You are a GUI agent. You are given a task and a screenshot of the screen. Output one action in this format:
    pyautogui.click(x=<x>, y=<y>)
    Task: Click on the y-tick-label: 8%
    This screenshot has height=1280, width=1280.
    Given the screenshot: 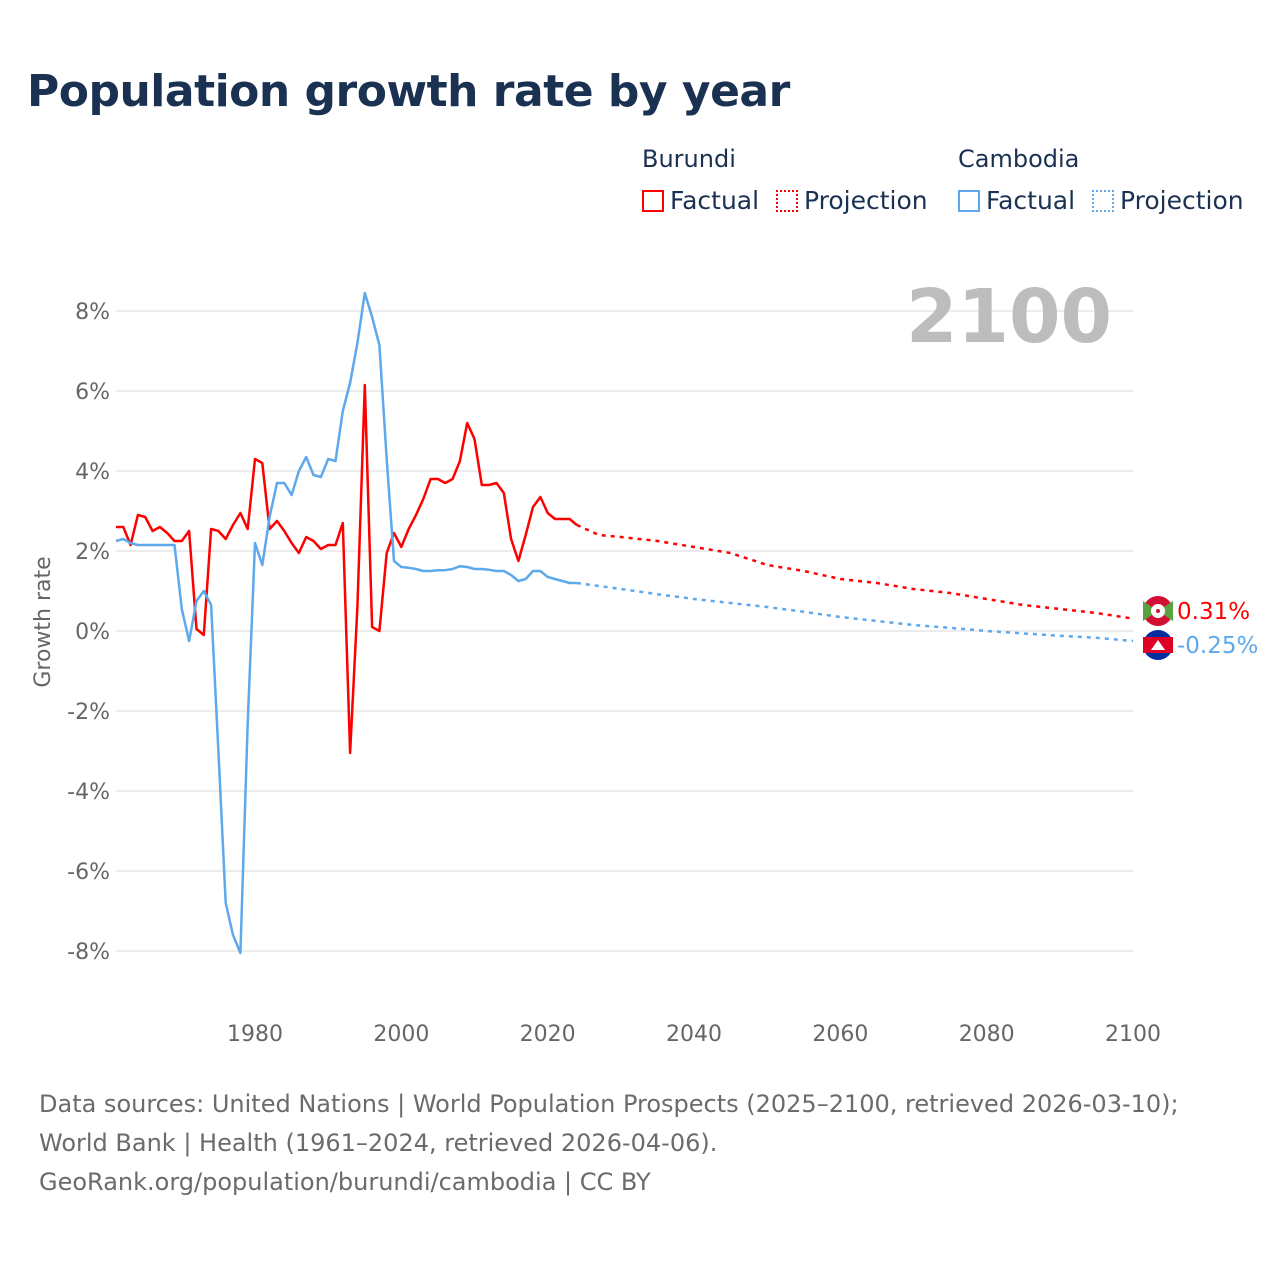 What is the action you would take?
    pyautogui.click(x=92, y=312)
    